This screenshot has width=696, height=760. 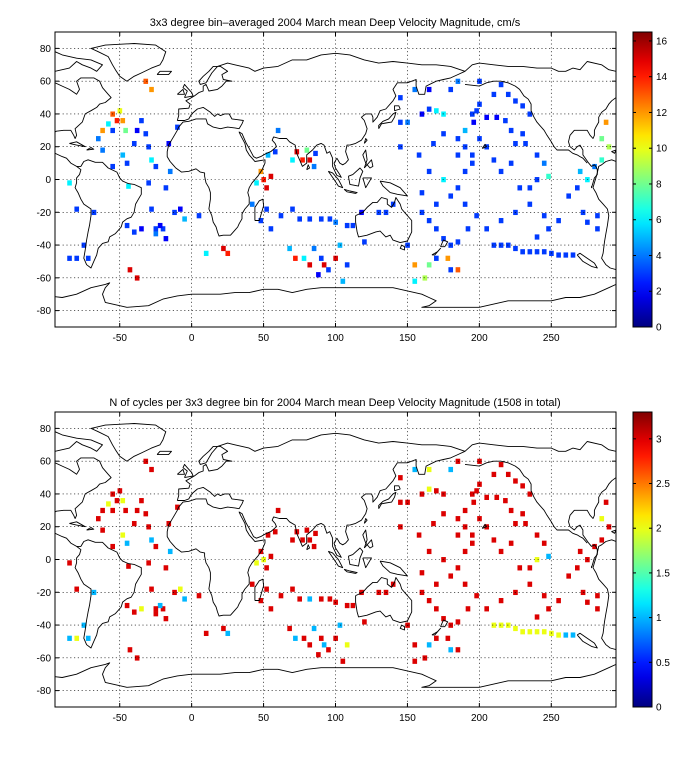 What do you see at coordinates (659, 708) in the screenshot?
I see `colorbar-tick-label: 0` at bounding box center [659, 708].